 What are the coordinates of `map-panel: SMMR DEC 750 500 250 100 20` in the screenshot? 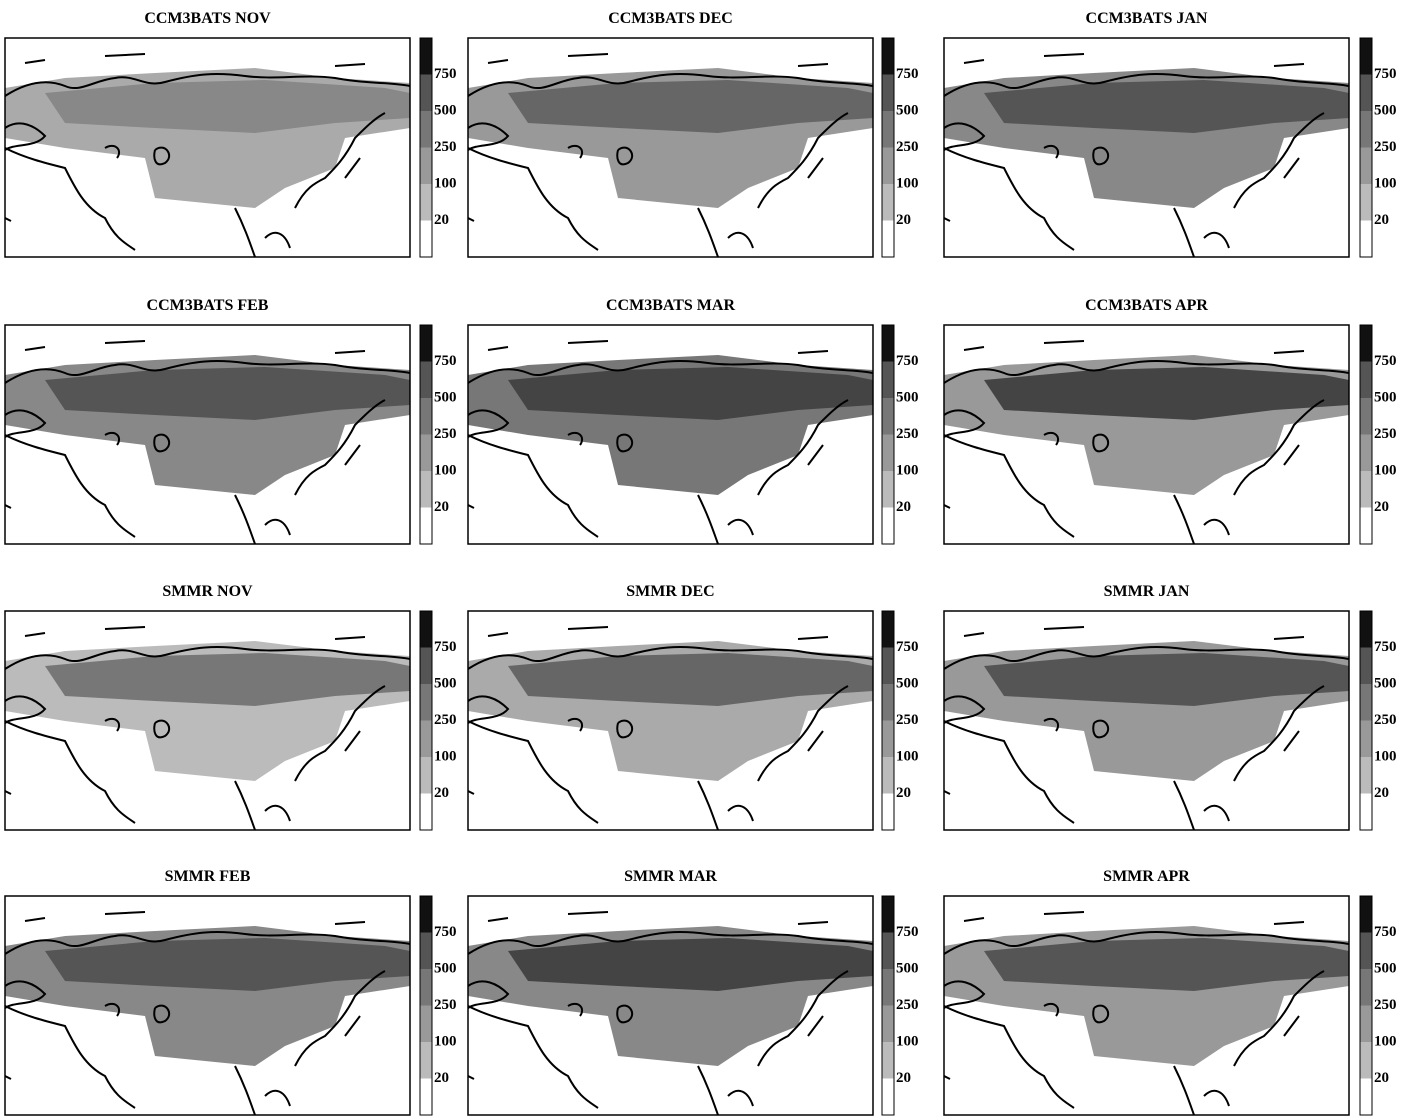 It's located at (693, 707).